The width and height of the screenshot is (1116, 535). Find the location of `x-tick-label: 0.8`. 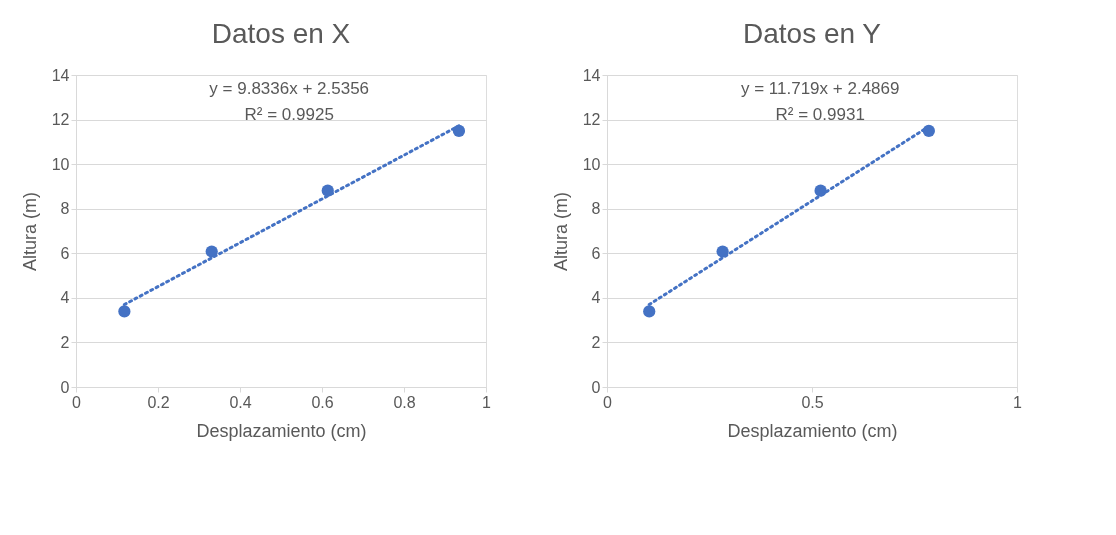

x-tick-label: 0.8 is located at coordinates (404, 402).